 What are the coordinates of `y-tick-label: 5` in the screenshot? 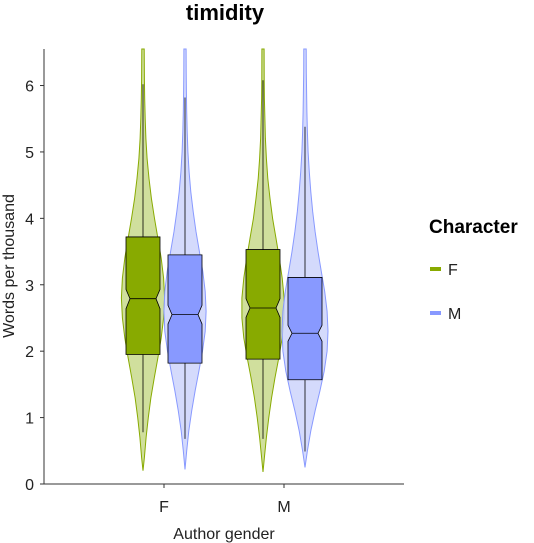 It's located at (29, 153).